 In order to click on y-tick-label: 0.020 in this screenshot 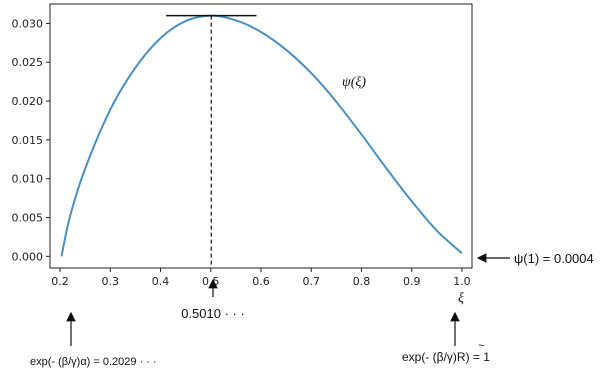, I will do `click(28, 101)`.